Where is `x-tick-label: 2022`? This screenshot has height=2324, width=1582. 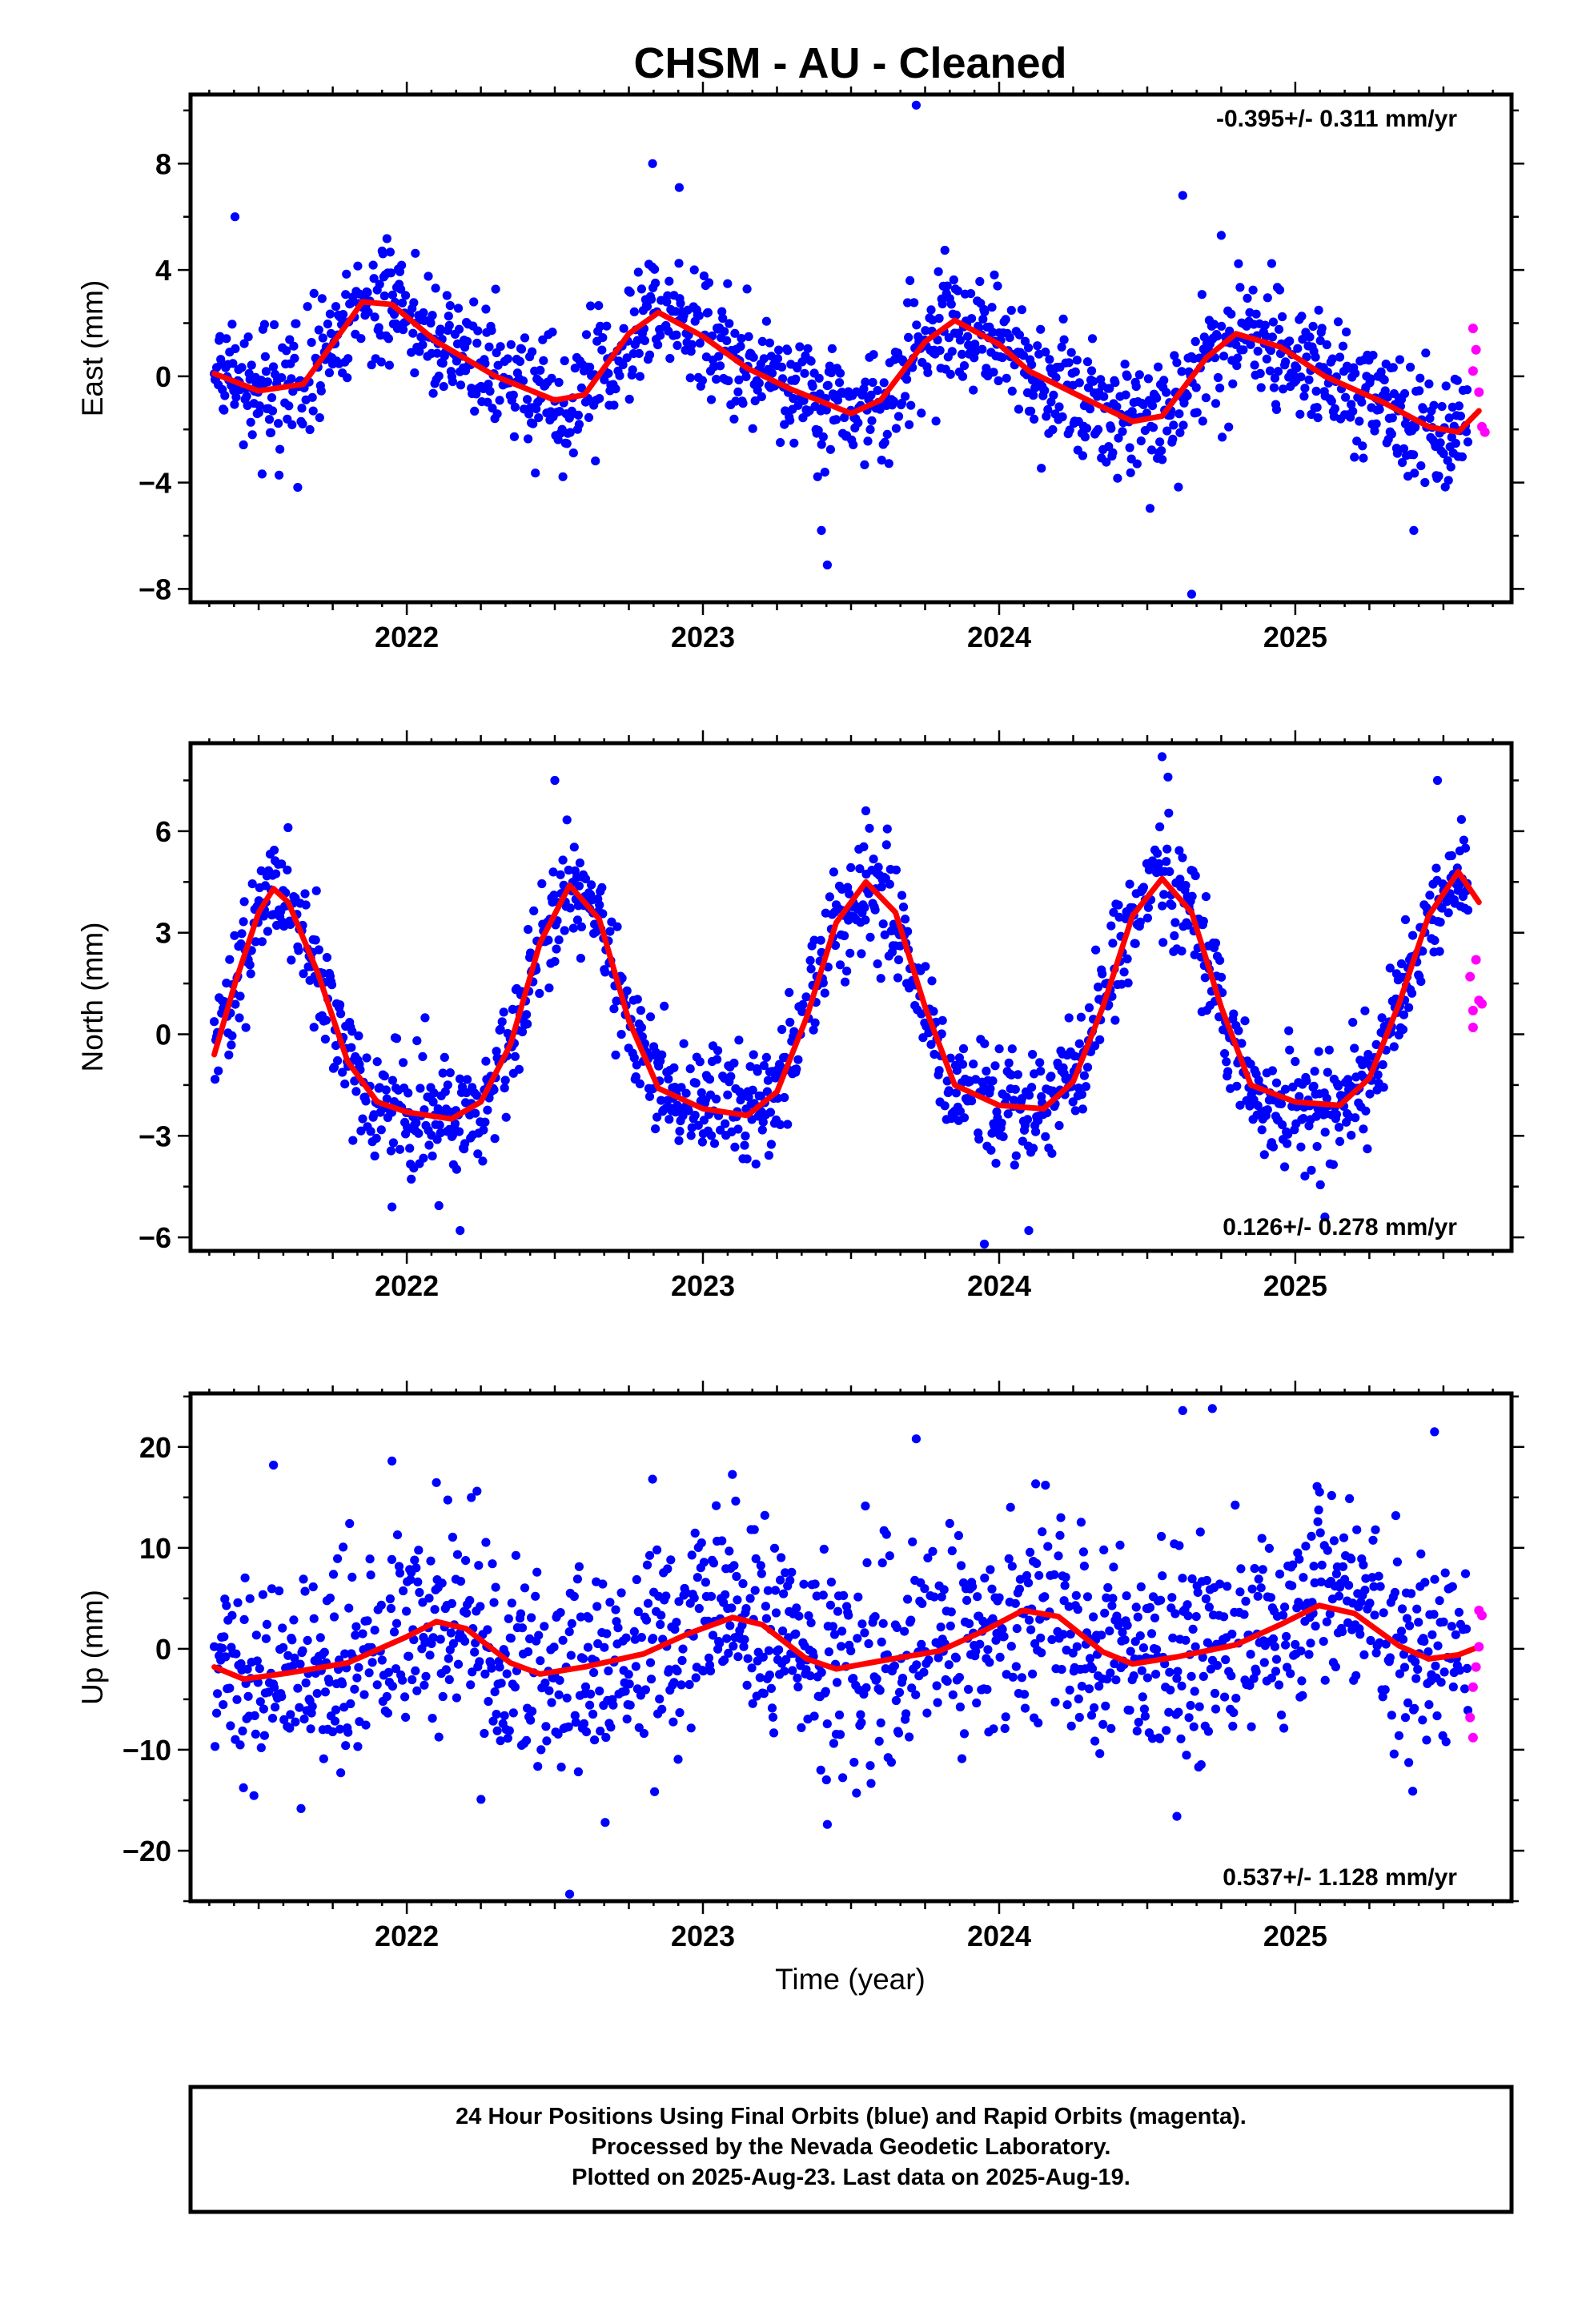 x-tick-label: 2022 is located at coordinates (407, 637).